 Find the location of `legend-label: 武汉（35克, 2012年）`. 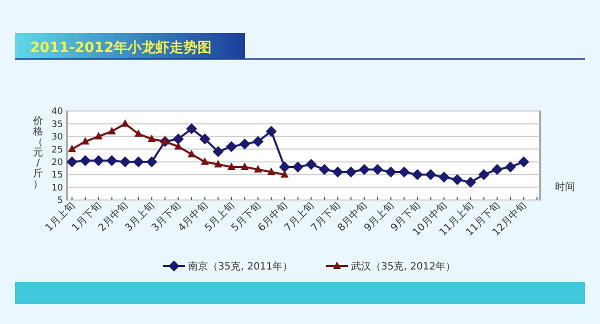

legend-label: 武汉（35克, 2012年） is located at coordinates (403, 266).